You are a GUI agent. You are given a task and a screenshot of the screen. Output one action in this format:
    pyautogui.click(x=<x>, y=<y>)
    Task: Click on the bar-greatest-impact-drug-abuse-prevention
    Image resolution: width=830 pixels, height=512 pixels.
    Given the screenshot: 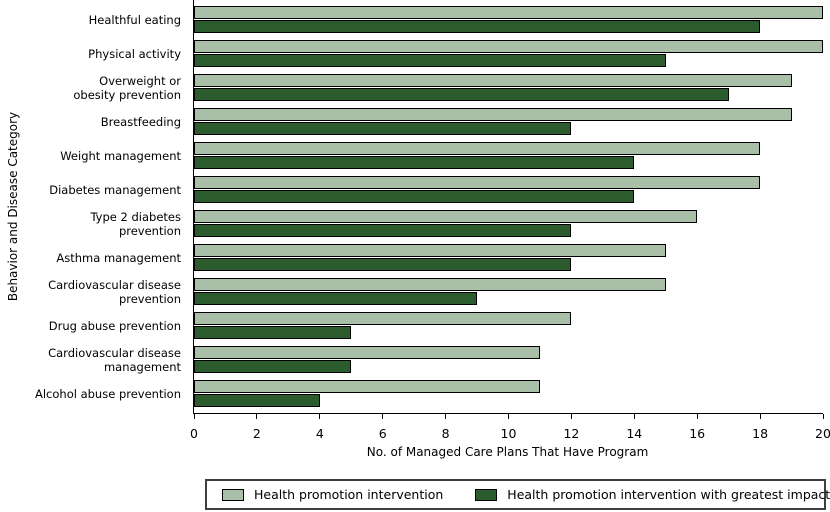 What is the action you would take?
    pyautogui.click(x=273, y=332)
    